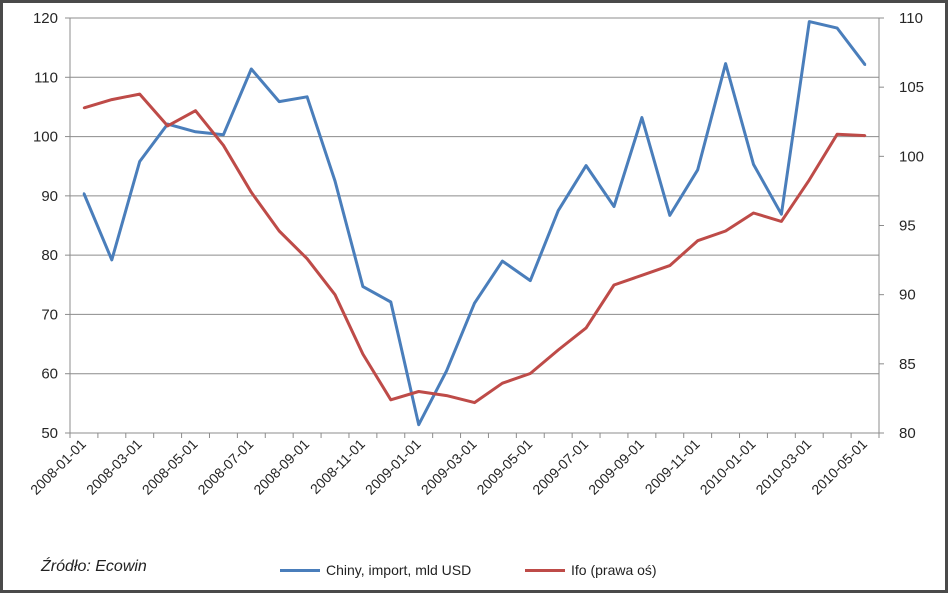 The image size is (948, 593). I want to click on left-y-tick-label: 110, so click(46, 77).